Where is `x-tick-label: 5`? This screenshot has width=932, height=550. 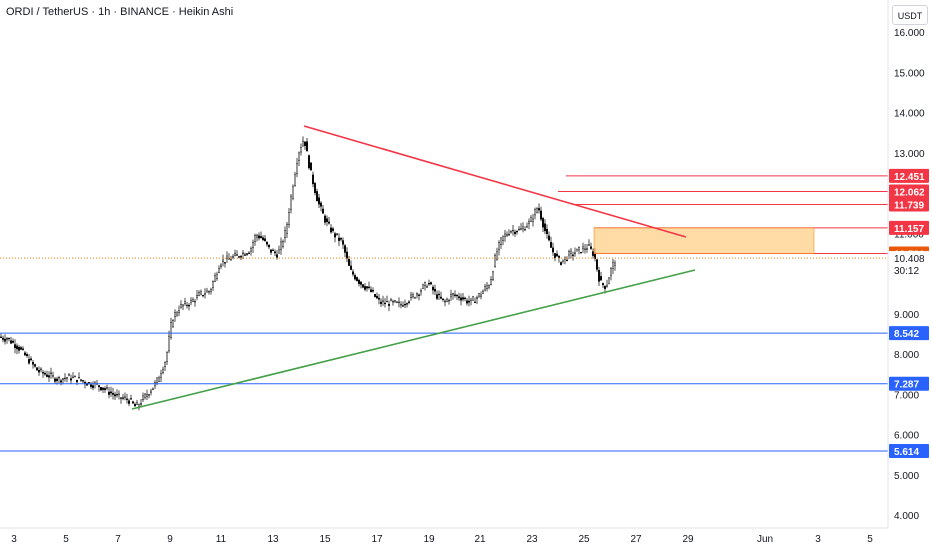 x-tick-label: 5 is located at coordinates (870, 539).